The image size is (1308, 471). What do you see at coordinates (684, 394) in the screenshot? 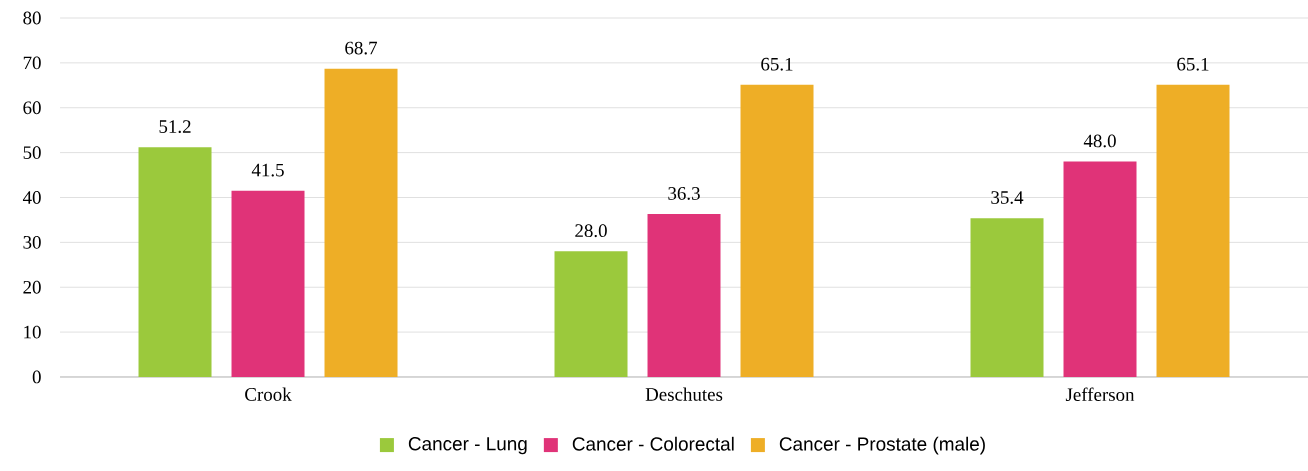
I see `x-tick-label: Deschutes` at bounding box center [684, 394].